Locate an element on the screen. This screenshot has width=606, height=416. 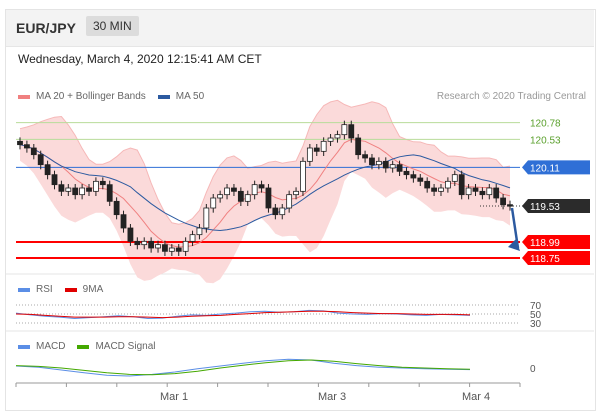
legend-main: MA 20 + Bollinger Bands MA 50 is located at coordinates (111, 96).